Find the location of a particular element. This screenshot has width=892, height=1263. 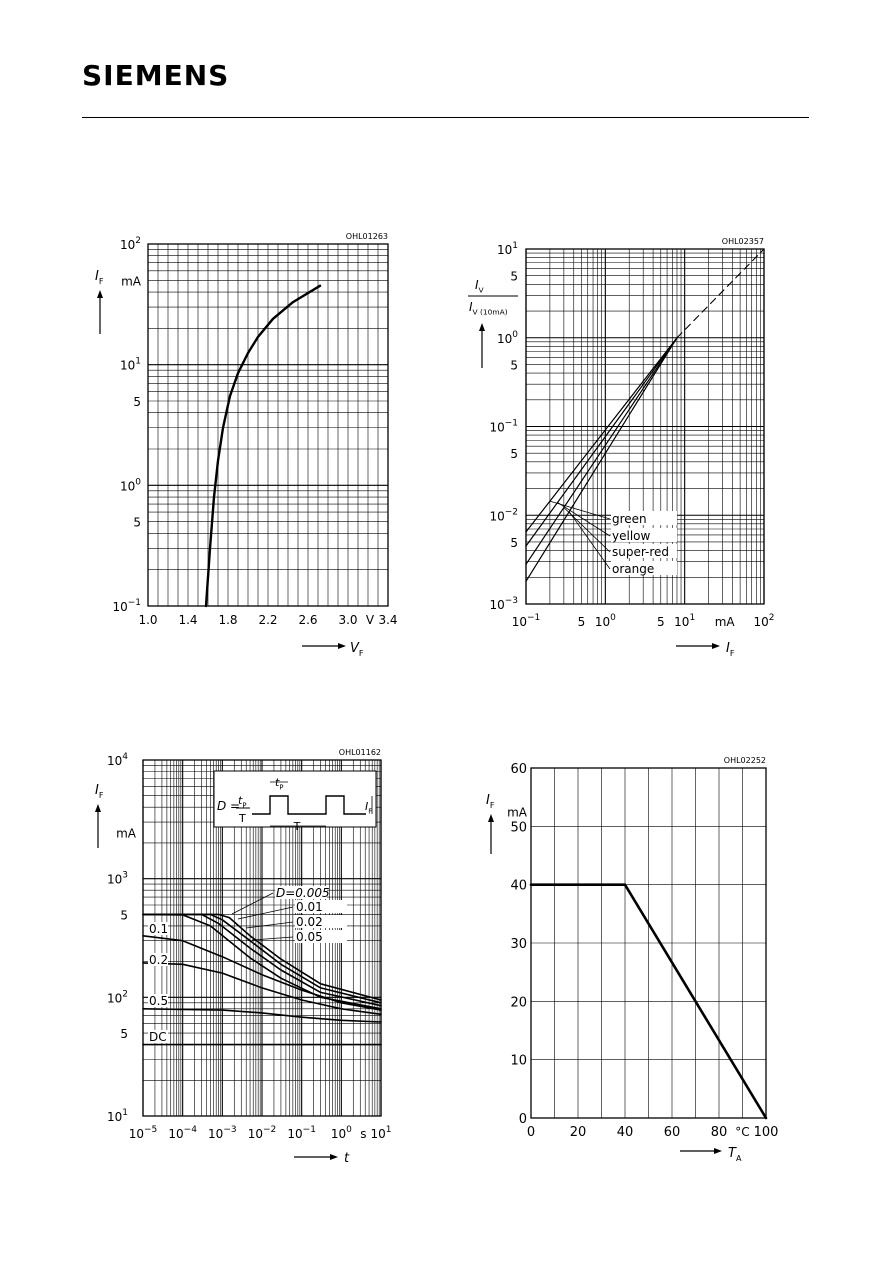

siemens-logo: SIEMENS is located at coordinates (156, 75).